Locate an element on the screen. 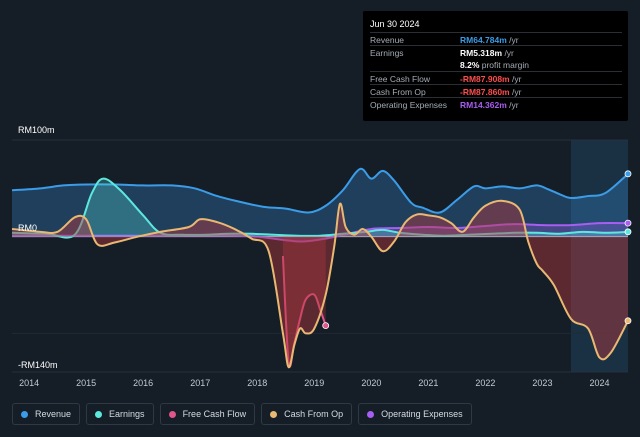  tooltip-row-margin: 8.2% profit margin is located at coordinates (496, 64).